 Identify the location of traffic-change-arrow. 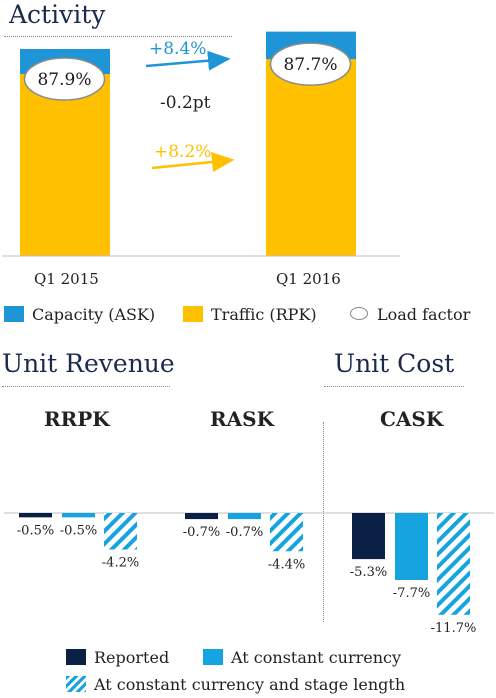
(193, 162).